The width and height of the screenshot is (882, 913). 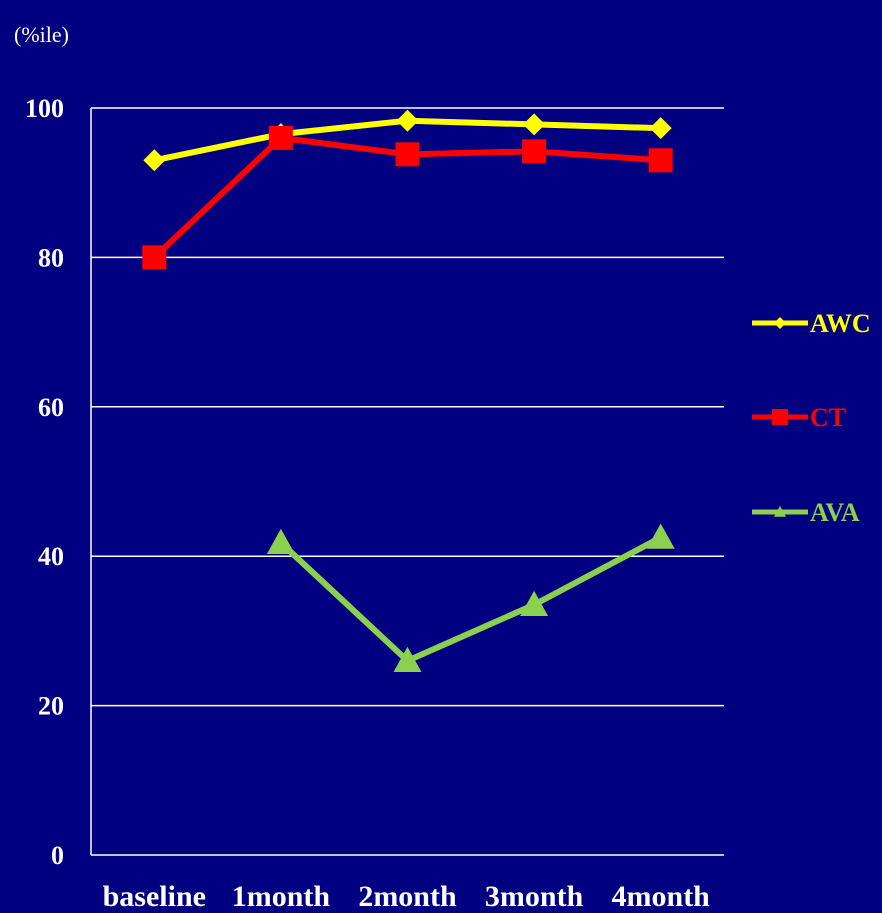 What do you see at coordinates (407, 197) in the screenshot?
I see `series-ct` at bounding box center [407, 197].